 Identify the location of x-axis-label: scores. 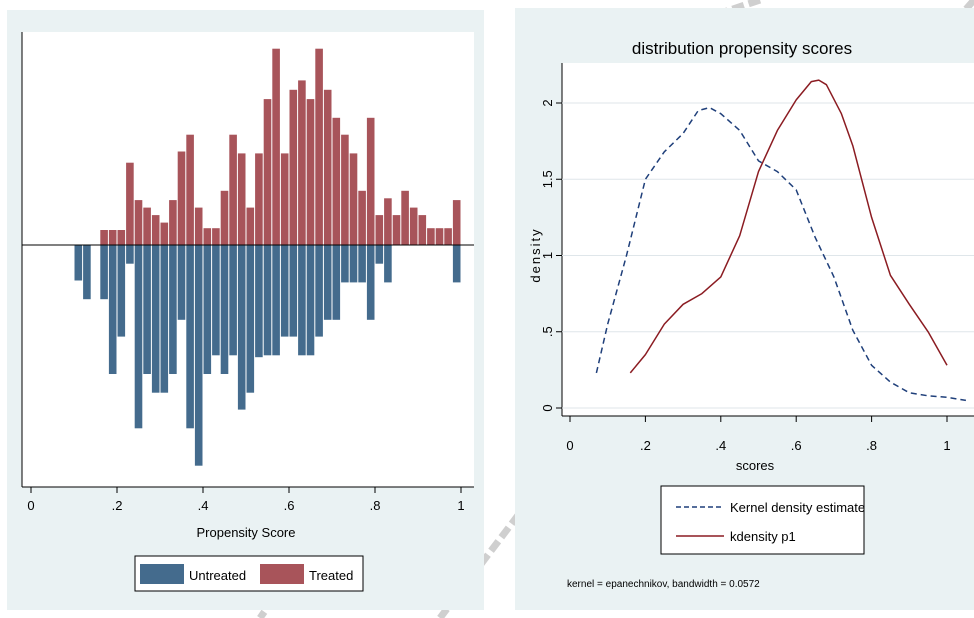
(755, 465).